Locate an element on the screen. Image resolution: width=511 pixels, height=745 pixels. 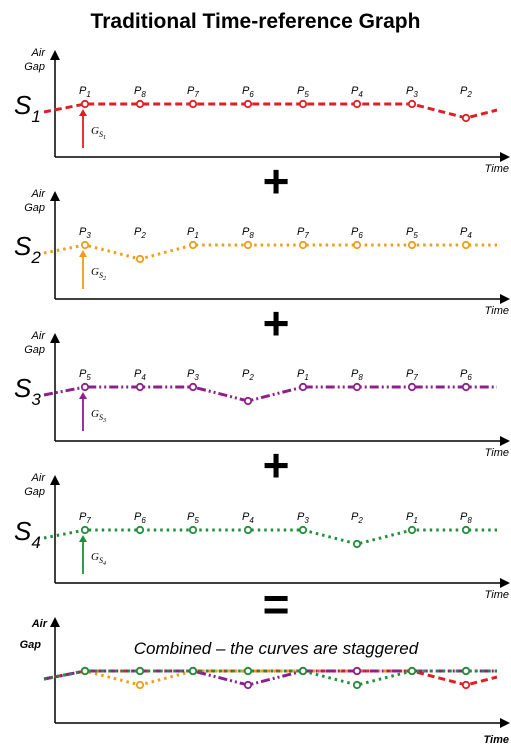
sensor-s3-panel: P5 P4 P3 P2 P1 P8 P7 P6 S3 GS3 is located at coordinates (255, 399).